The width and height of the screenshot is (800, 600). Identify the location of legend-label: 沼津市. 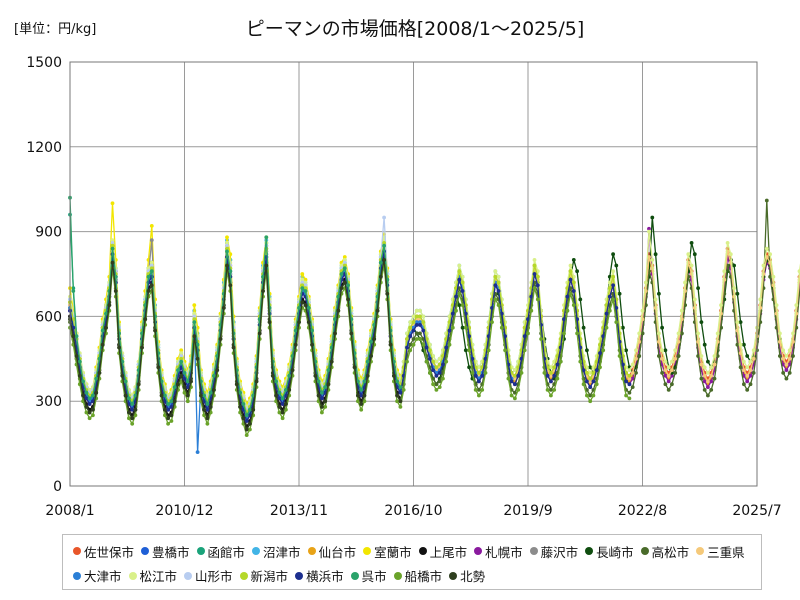
(282, 552).